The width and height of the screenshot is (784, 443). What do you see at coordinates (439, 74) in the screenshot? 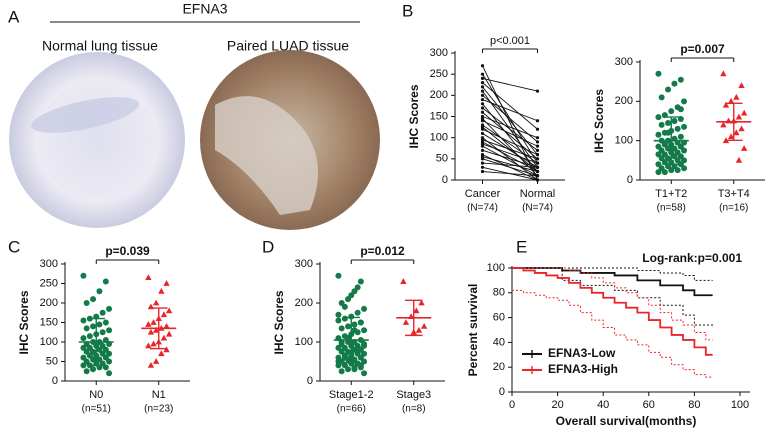
I see `y-tick-label: 250` at bounding box center [439, 74].